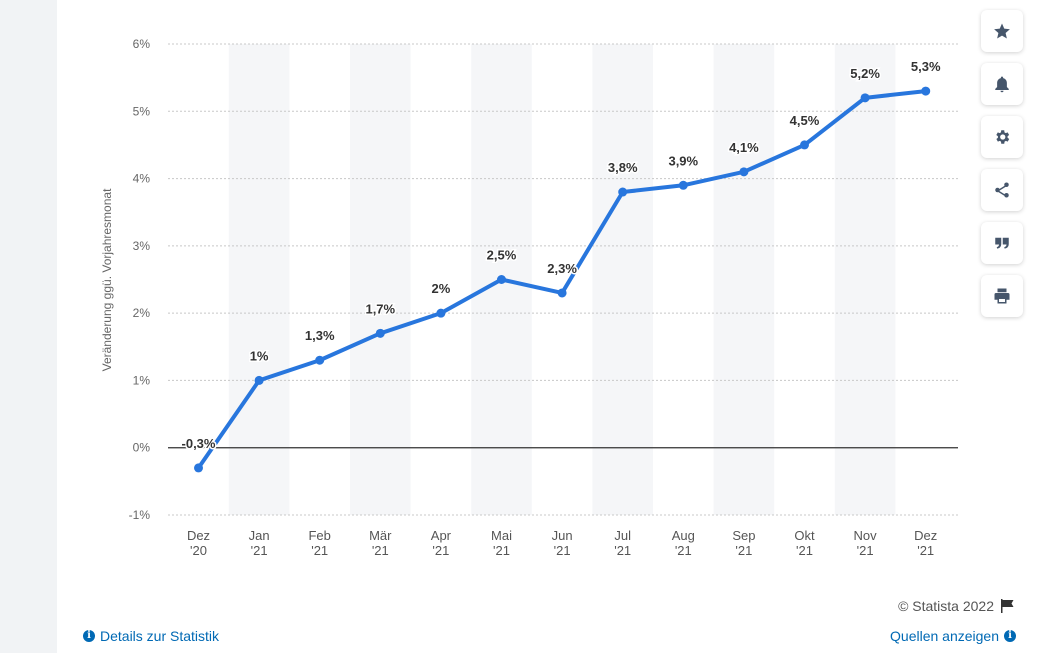 The height and width of the screenshot is (653, 1046). I want to click on x-tick-label: Okt '21, so click(804, 543).